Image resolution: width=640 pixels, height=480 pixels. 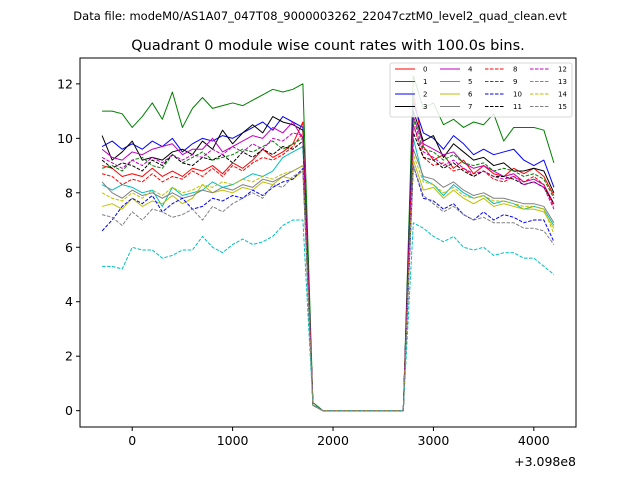 I want to click on y-tick-label: 8, so click(x=69, y=192).